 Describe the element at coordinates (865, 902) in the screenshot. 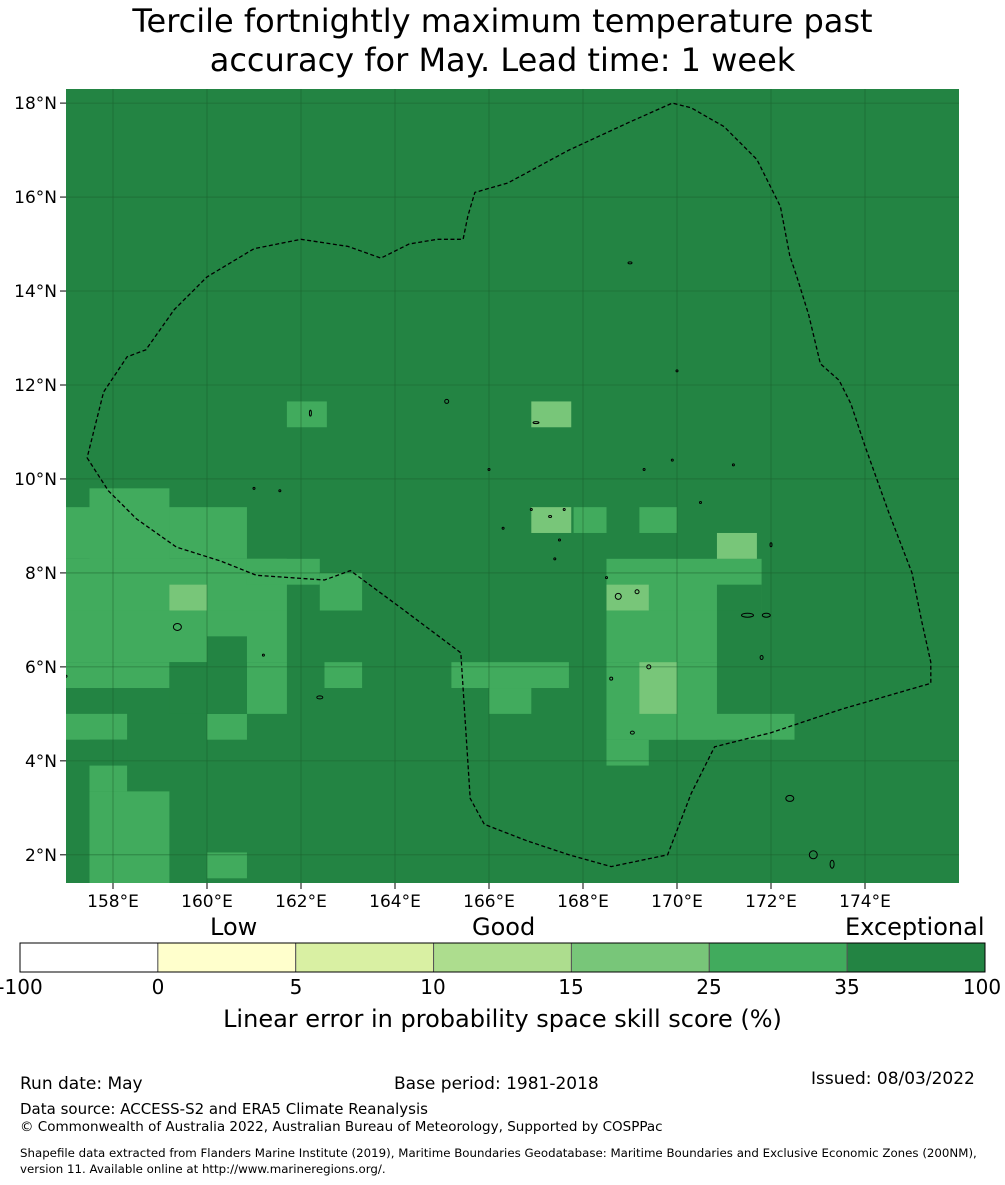

I see `lon-tick-label: 174°E` at that location.